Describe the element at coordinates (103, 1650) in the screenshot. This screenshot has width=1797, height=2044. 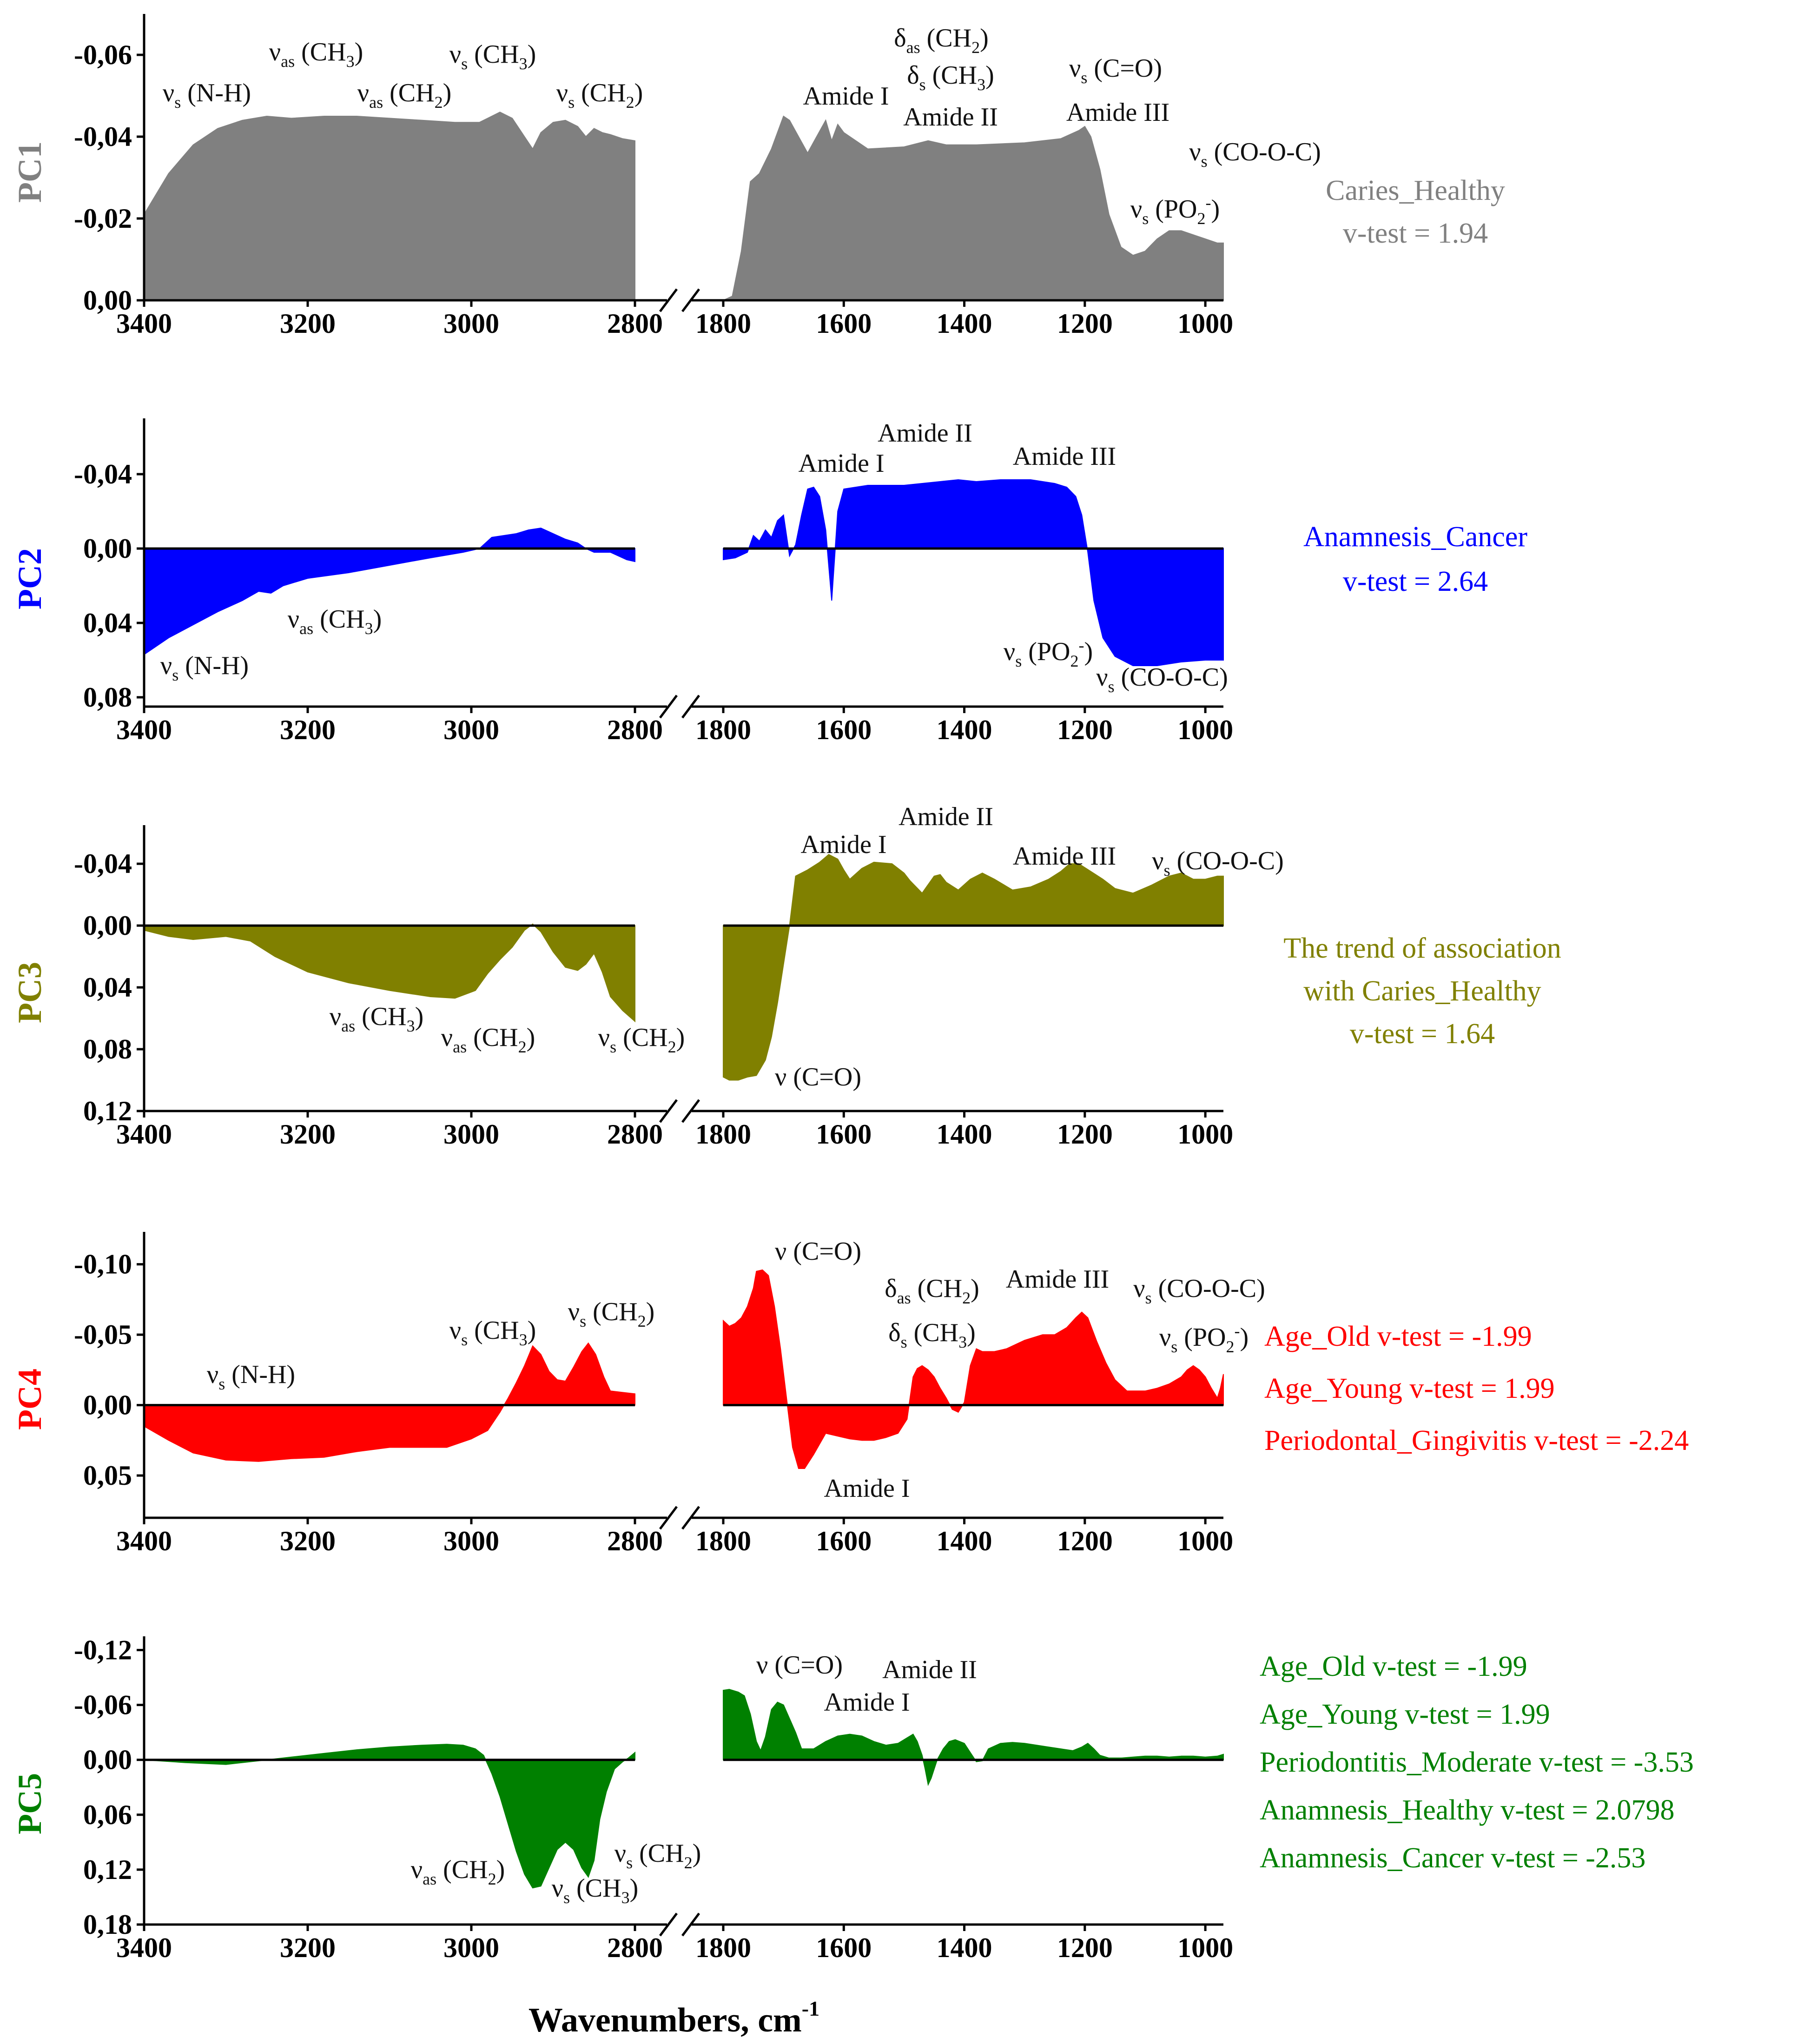
I see `y-tick-label: -0,12` at that location.